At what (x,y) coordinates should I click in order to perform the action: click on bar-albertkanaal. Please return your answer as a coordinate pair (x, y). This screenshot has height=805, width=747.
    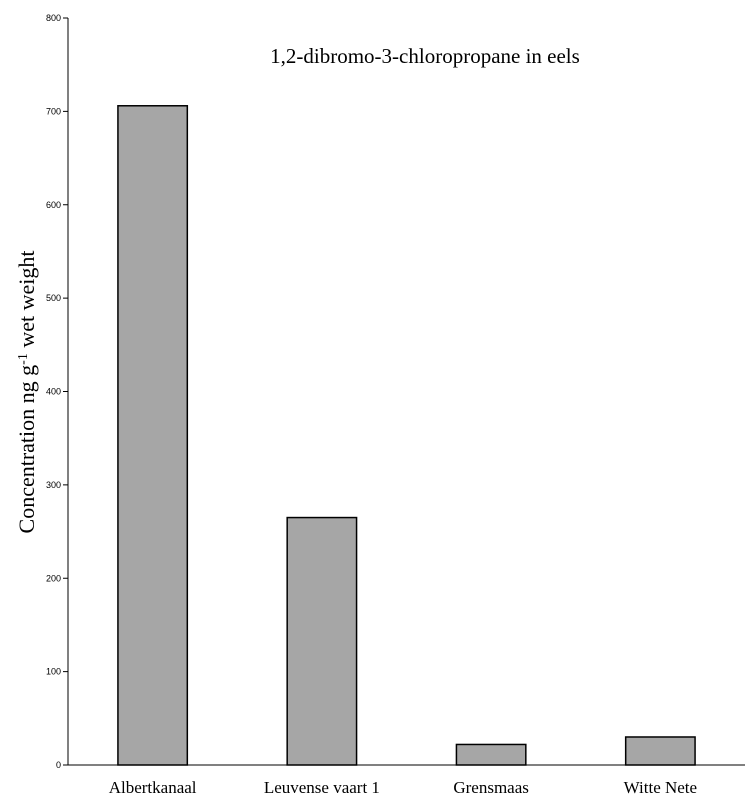
    Looking at the image, I should click on (153, 435).